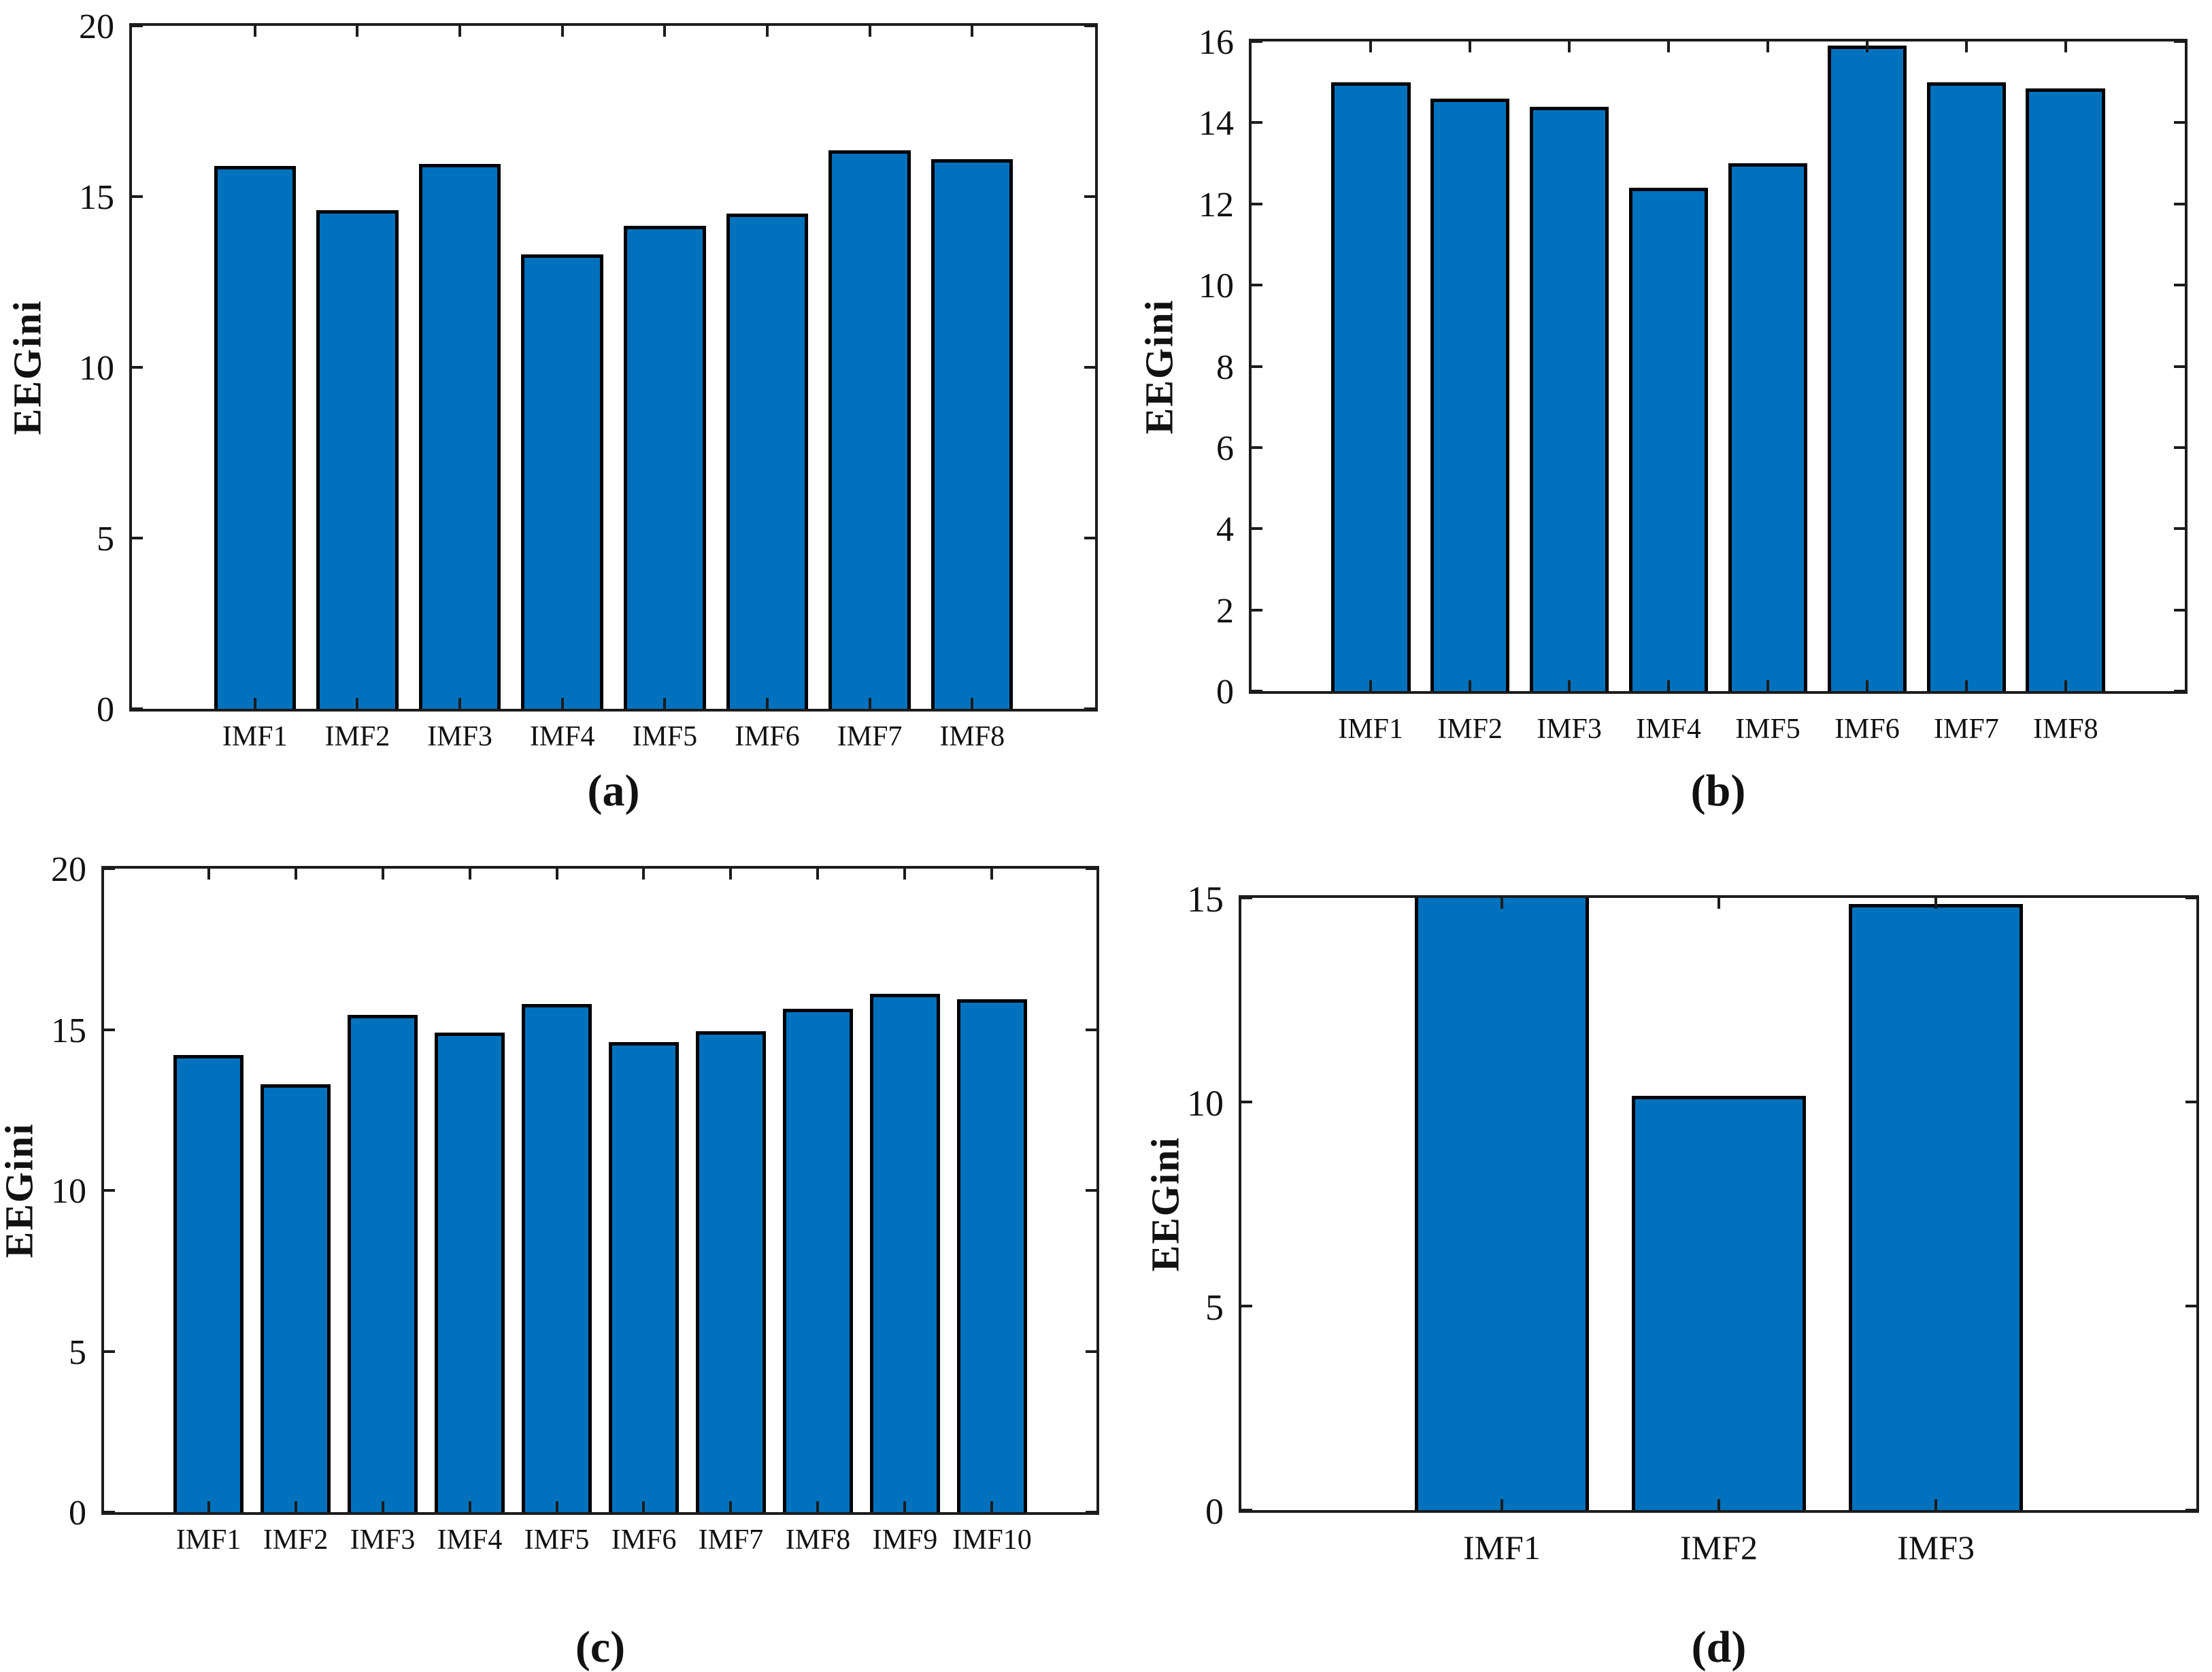 Image resolution: width=2212 pixels, height=1672 pixels. What do you see at coordinates (1216, 204) in the screenshot?
I see `y-tick-label-12: 12` at bounding box center [1216, 204].